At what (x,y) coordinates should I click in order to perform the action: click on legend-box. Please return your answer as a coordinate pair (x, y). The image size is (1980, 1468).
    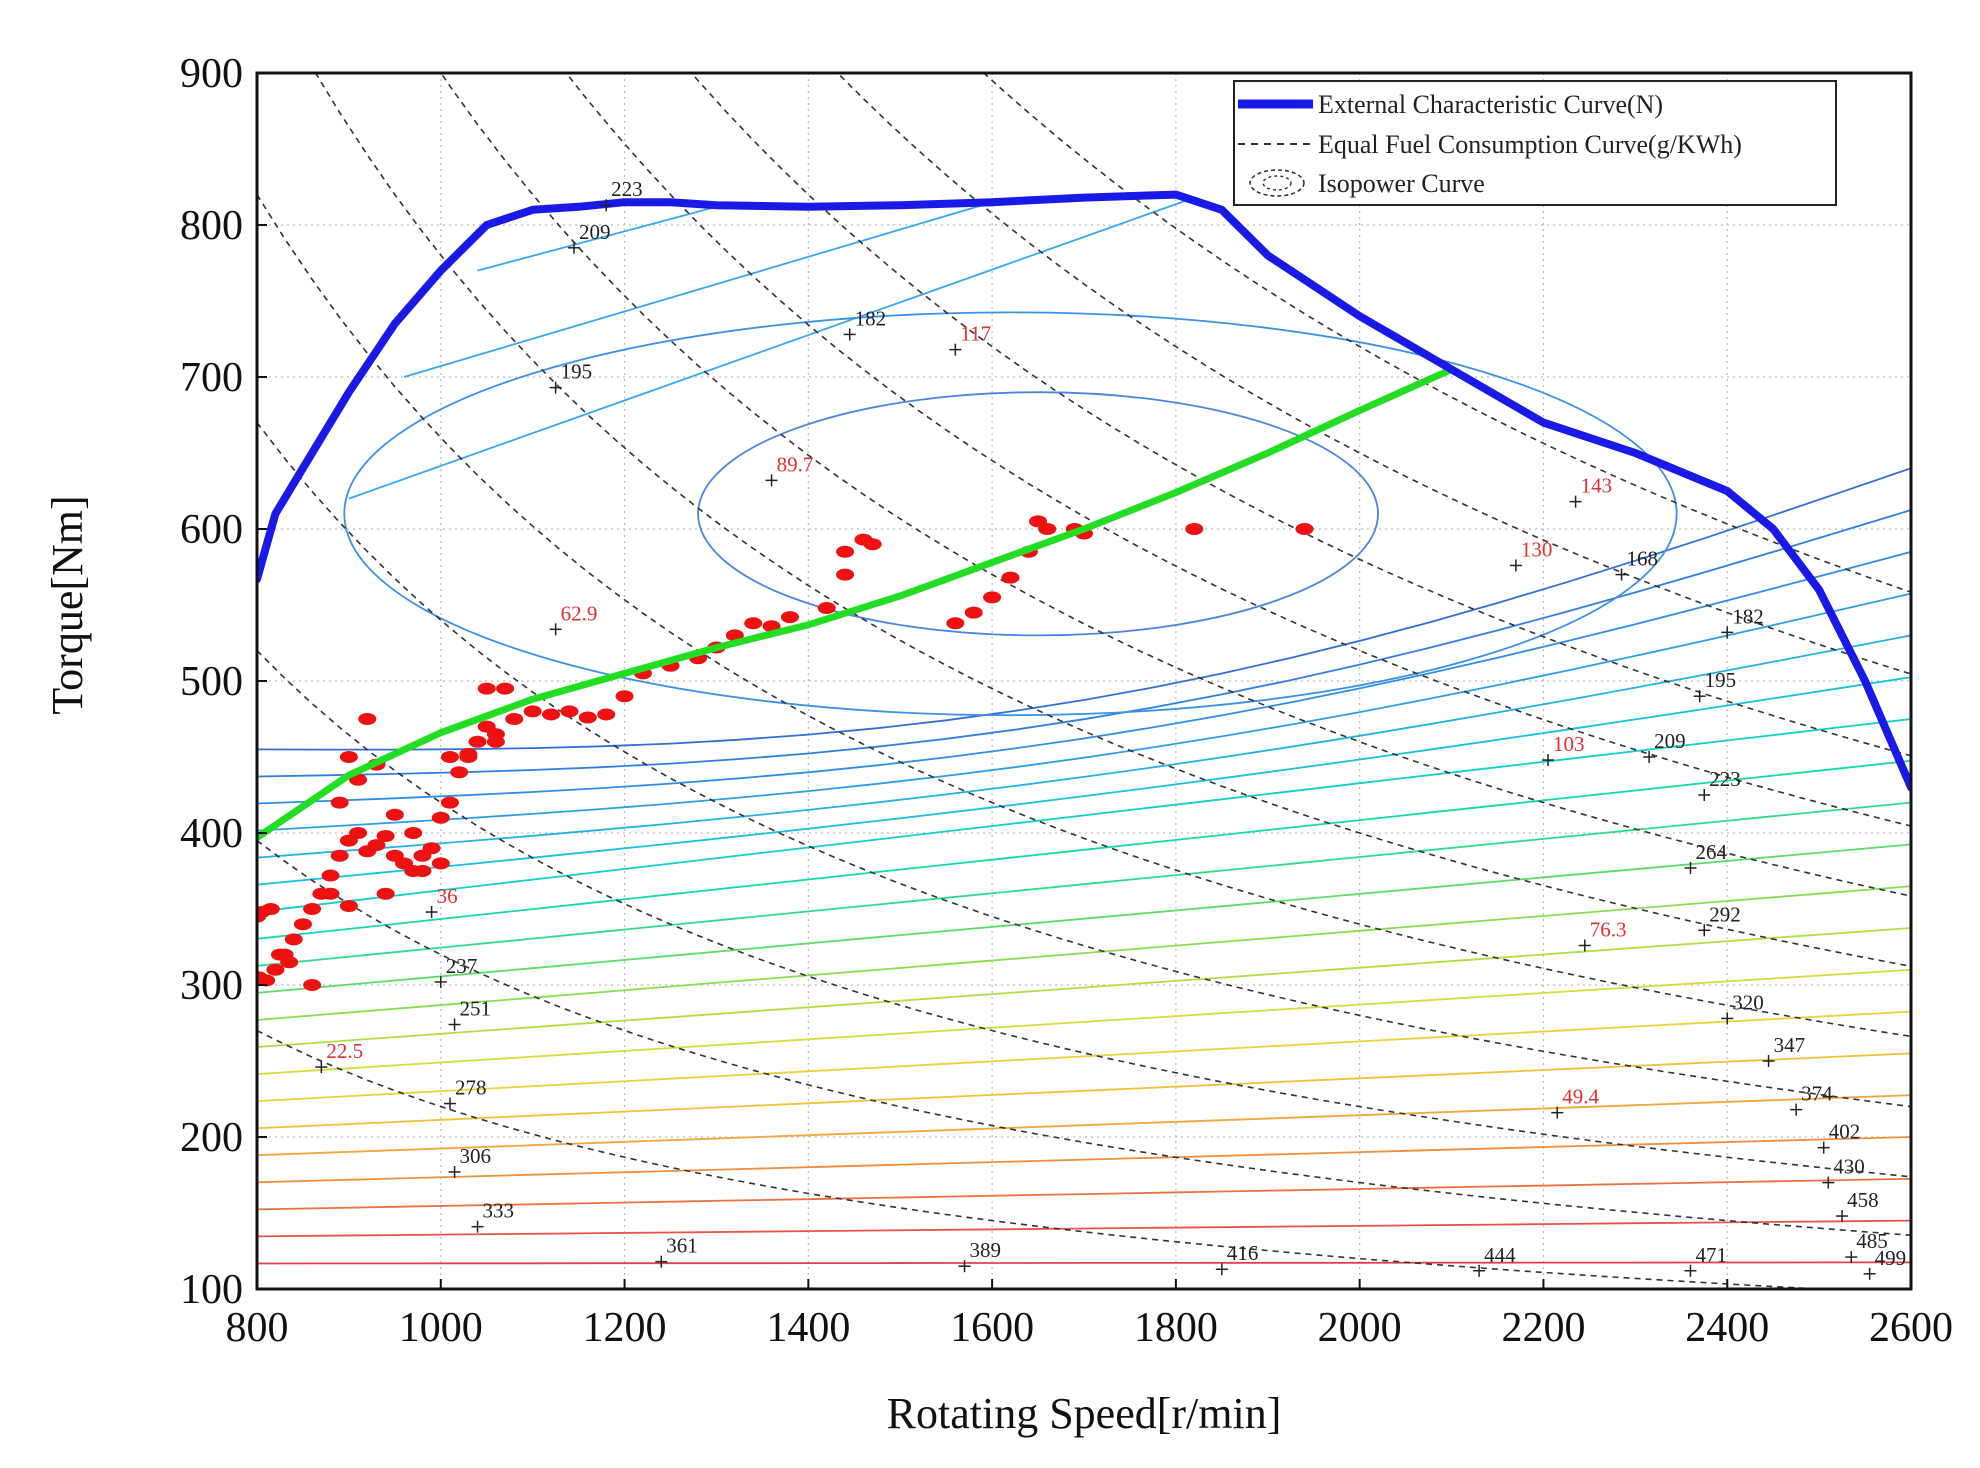
    Looking at the image, I should click on (1535, 143).